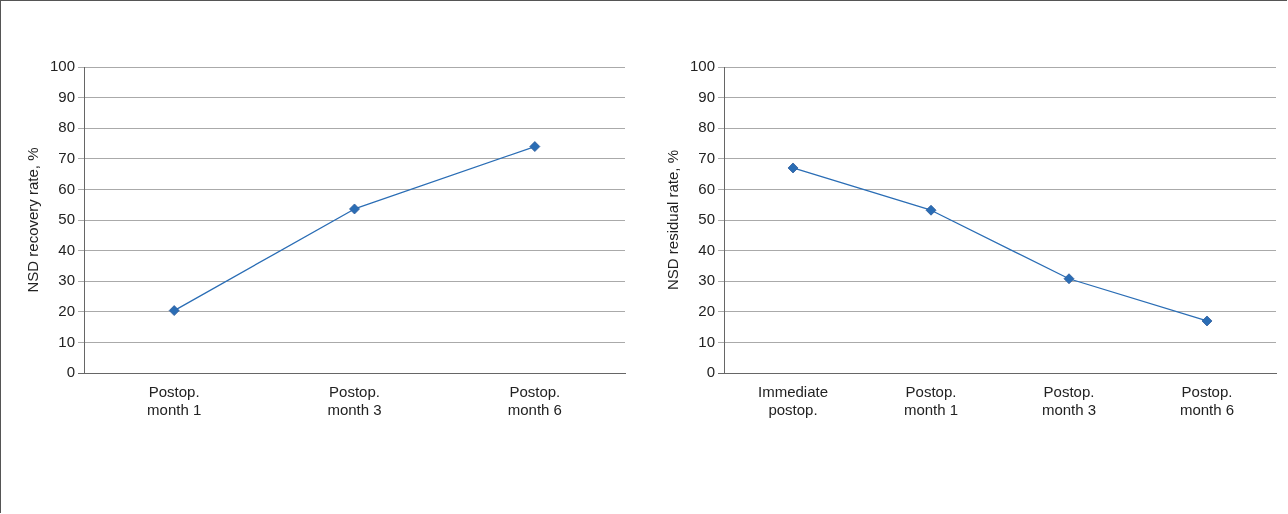 The height and width of the screenshot is (514, 1288). I want to click on x-tick-label: Immediate postop., so click(793, 401).